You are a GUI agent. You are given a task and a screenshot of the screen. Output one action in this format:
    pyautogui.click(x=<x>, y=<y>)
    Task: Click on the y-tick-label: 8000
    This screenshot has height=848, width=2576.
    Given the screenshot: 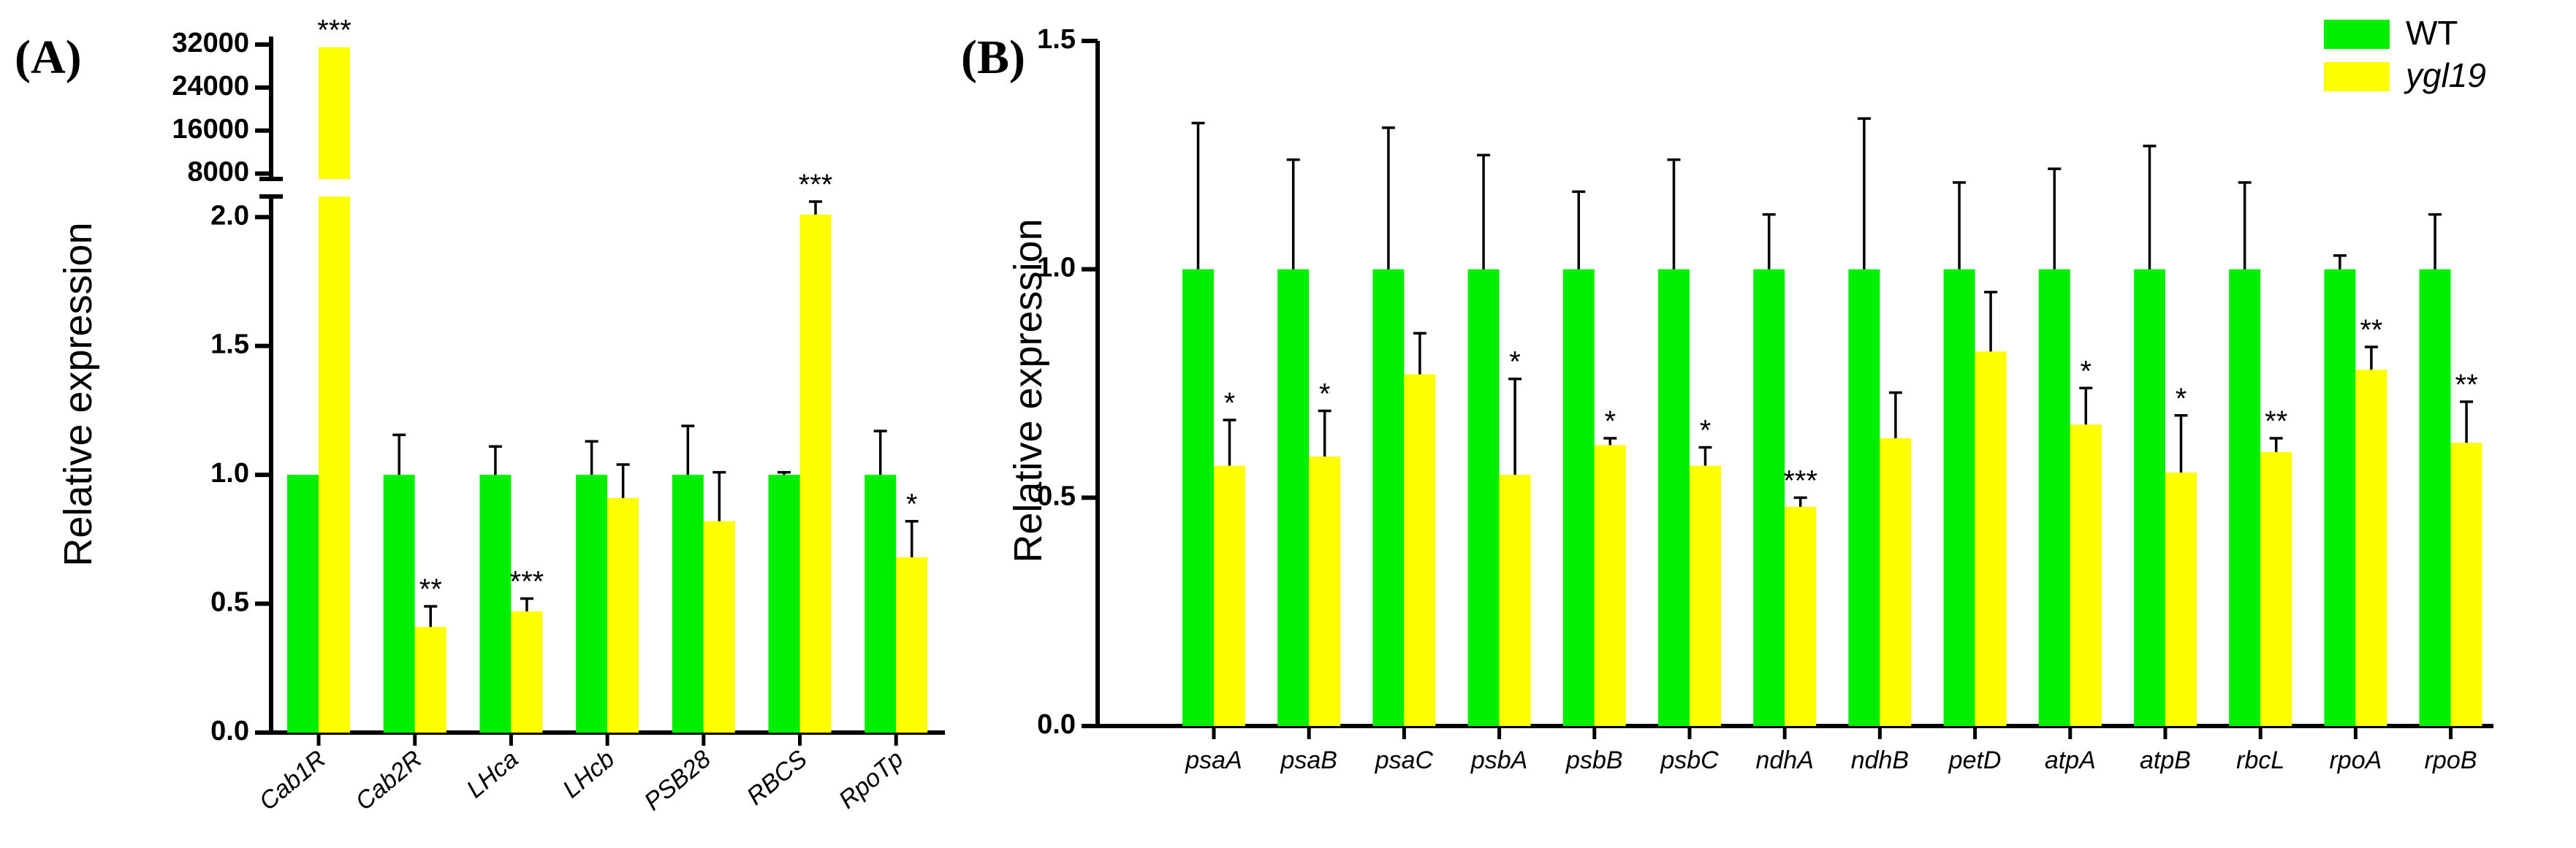 What is the action you would take?
    pyautogui.click(x=218, y=172)
    